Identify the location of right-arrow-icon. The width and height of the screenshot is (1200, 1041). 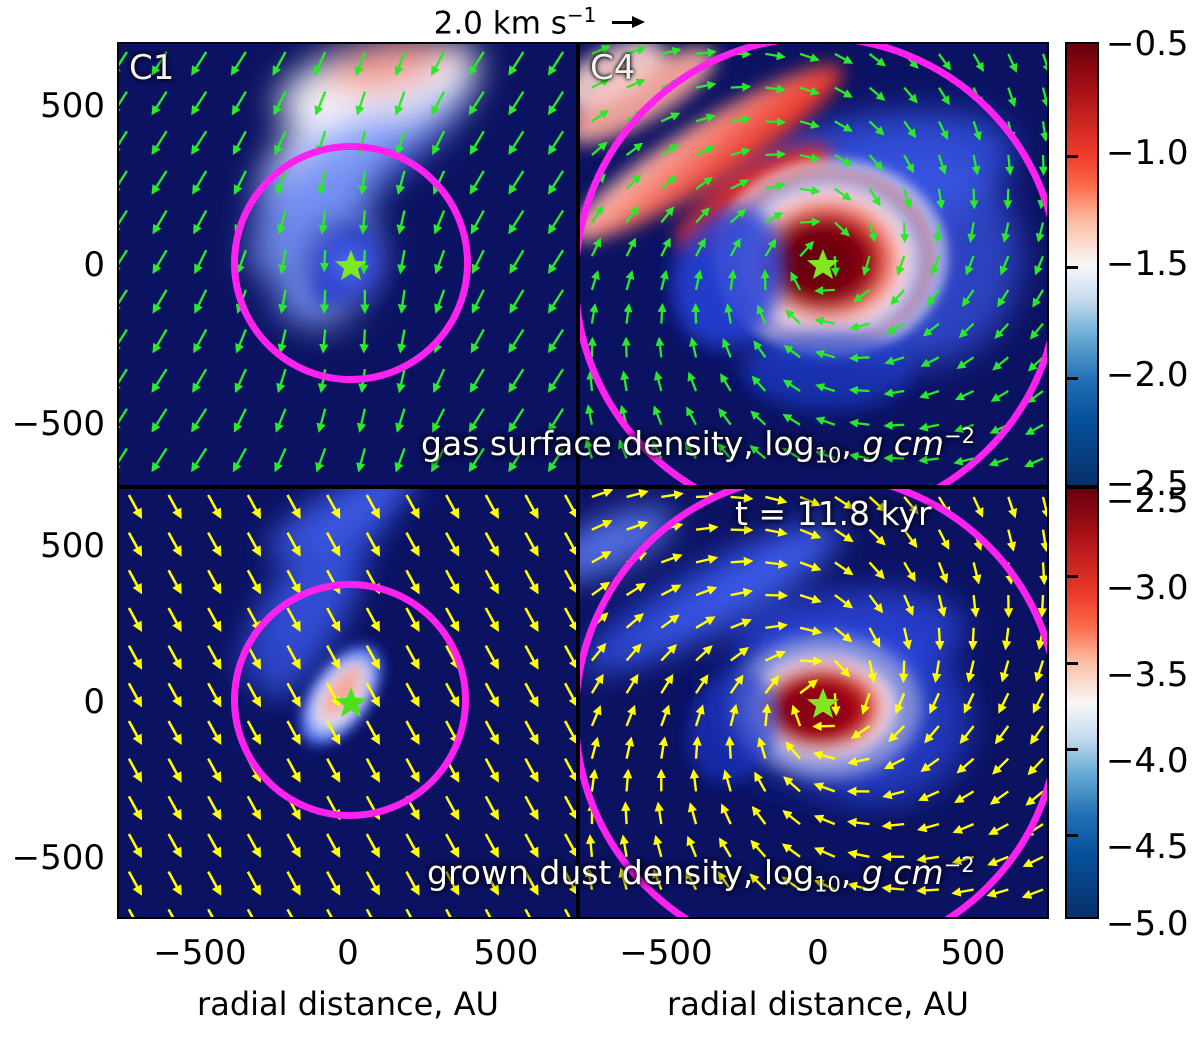
(629, 22).